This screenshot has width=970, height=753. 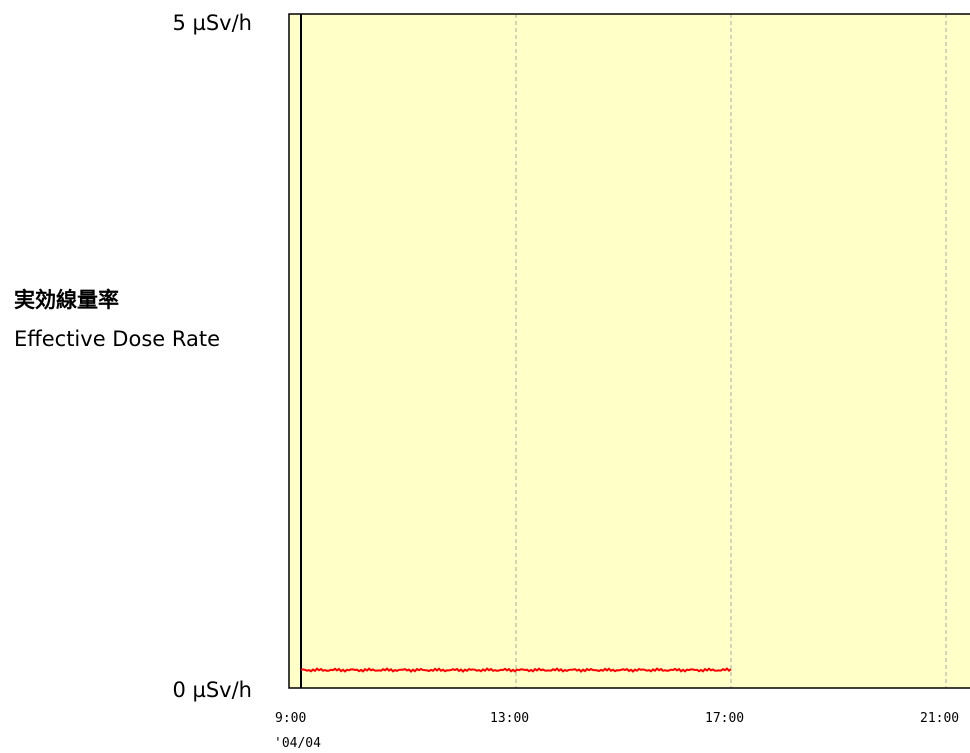 I want to click on y-axis-label-en: Effective Dose Rate, so click(x=117, y=339).